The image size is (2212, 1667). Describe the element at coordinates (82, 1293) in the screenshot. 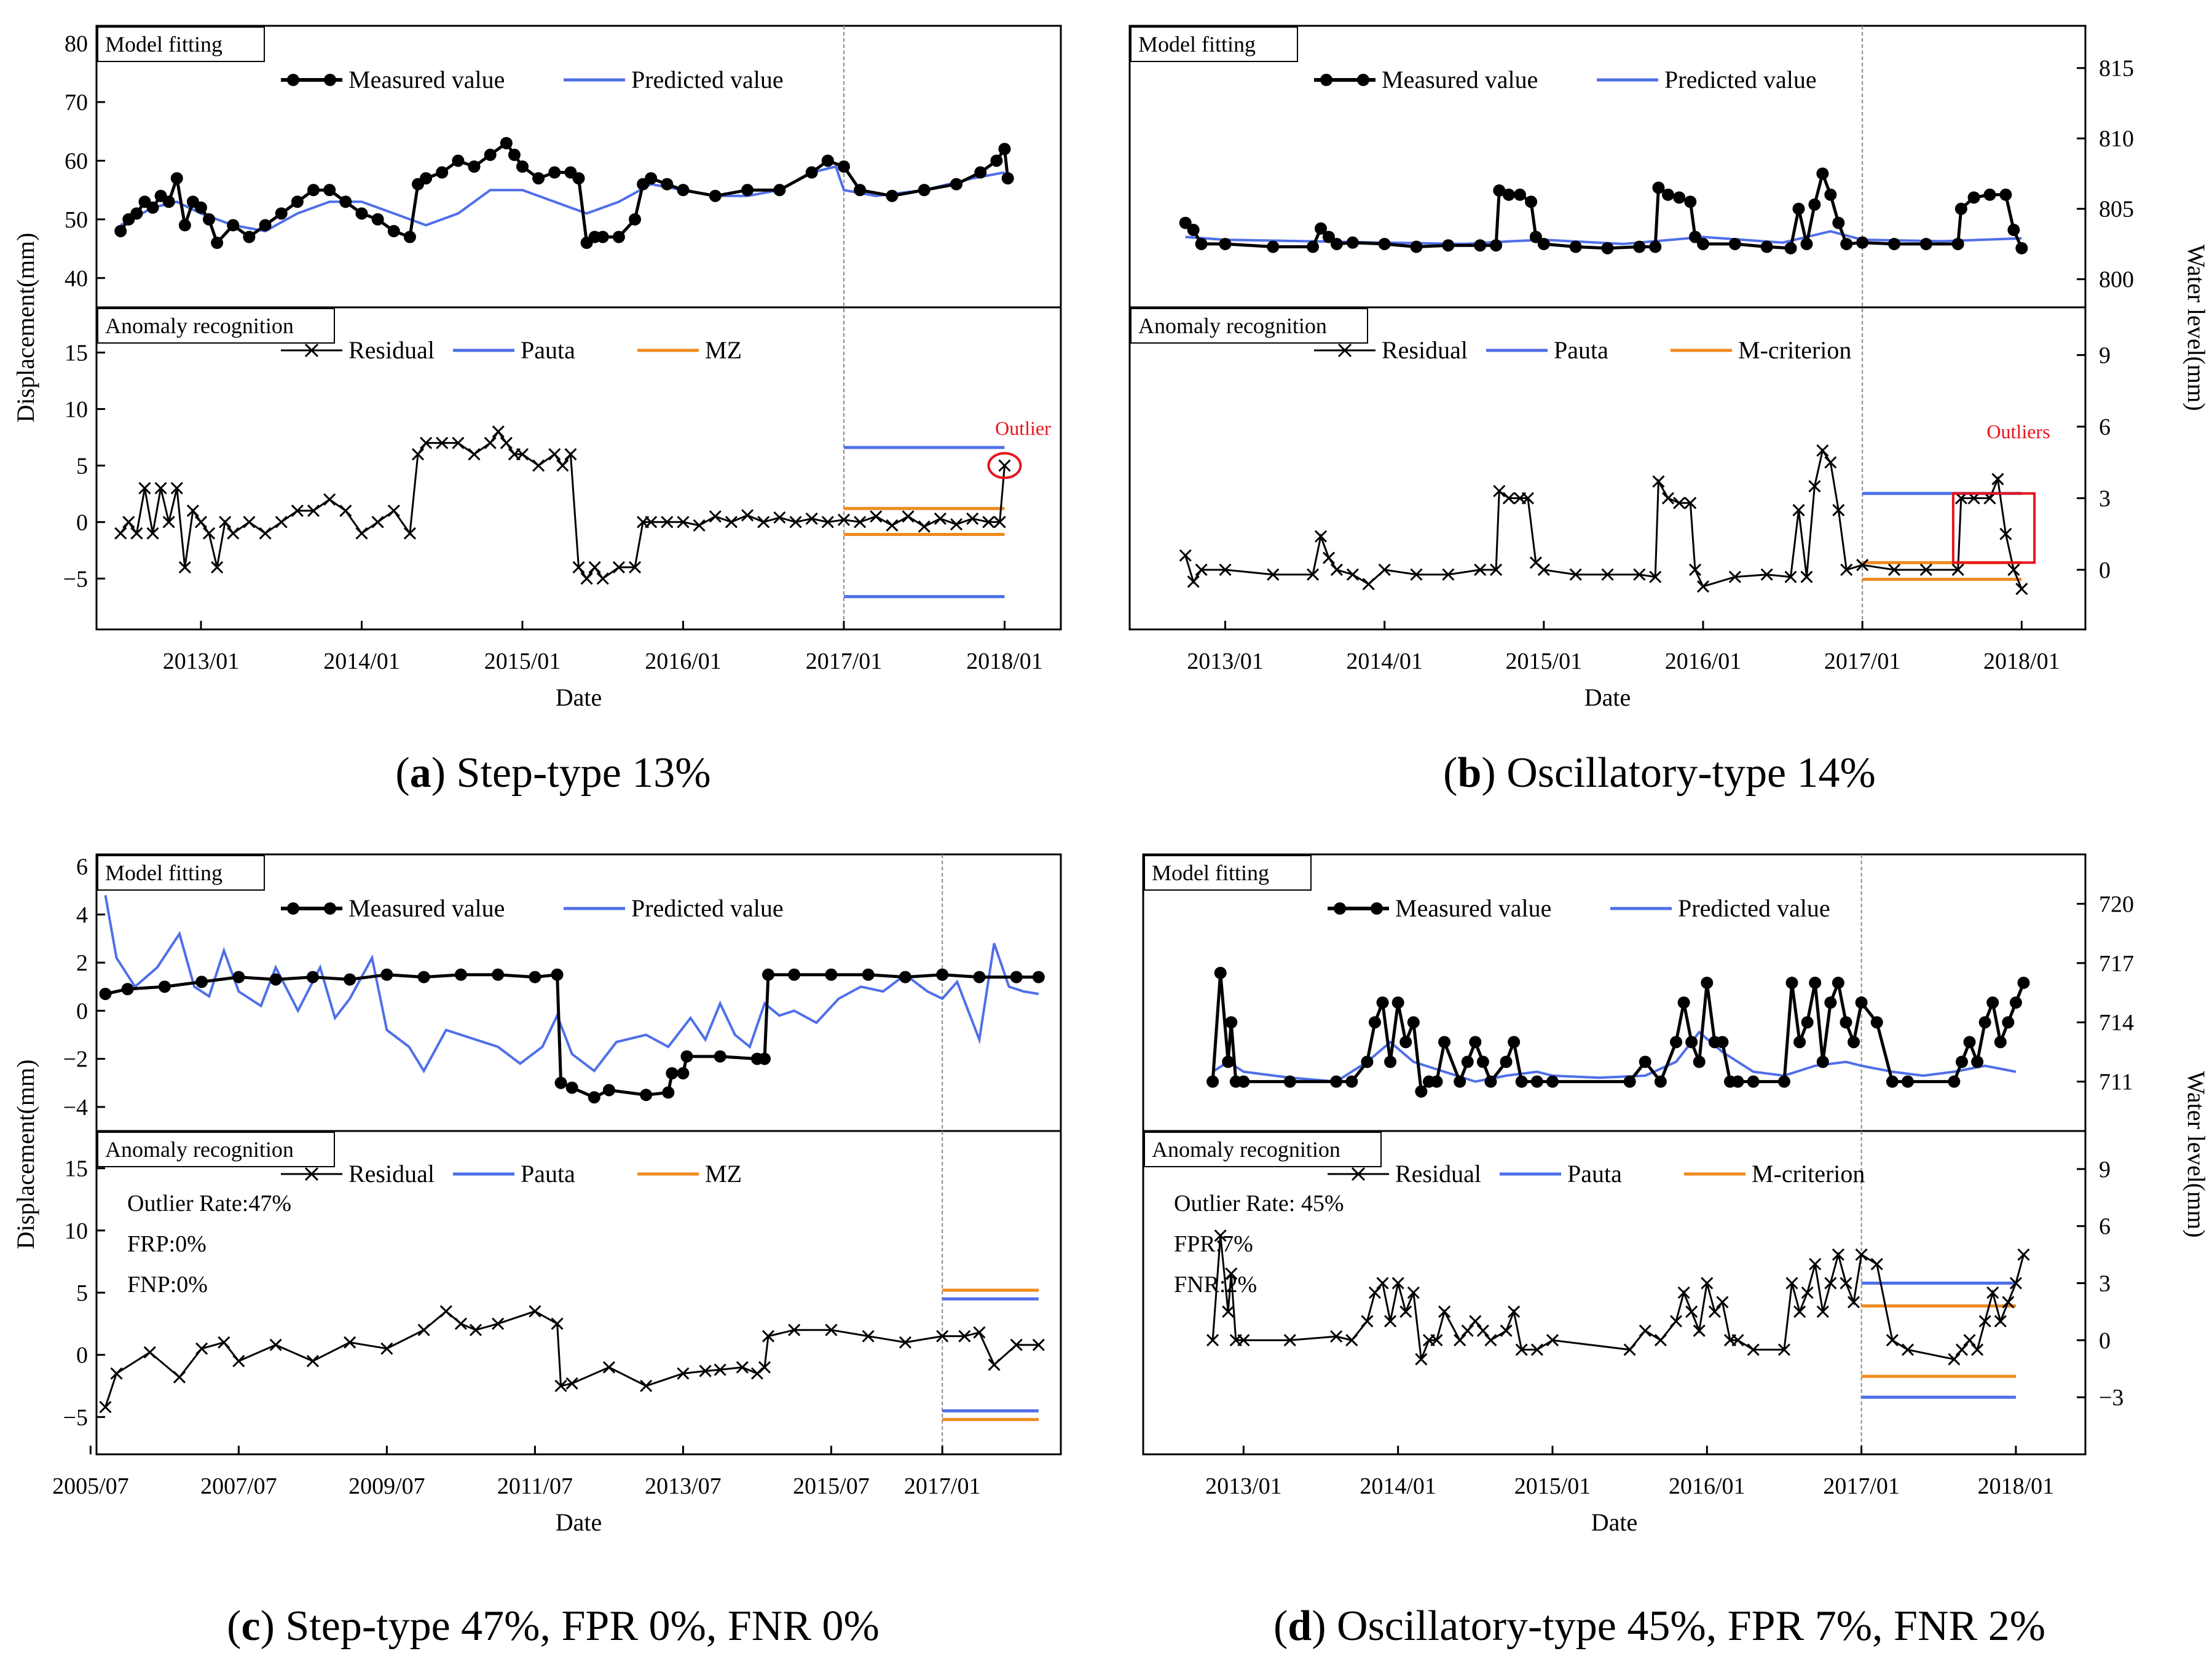

I see `panel-c-bottom-y-tick-label: 5` at that location.